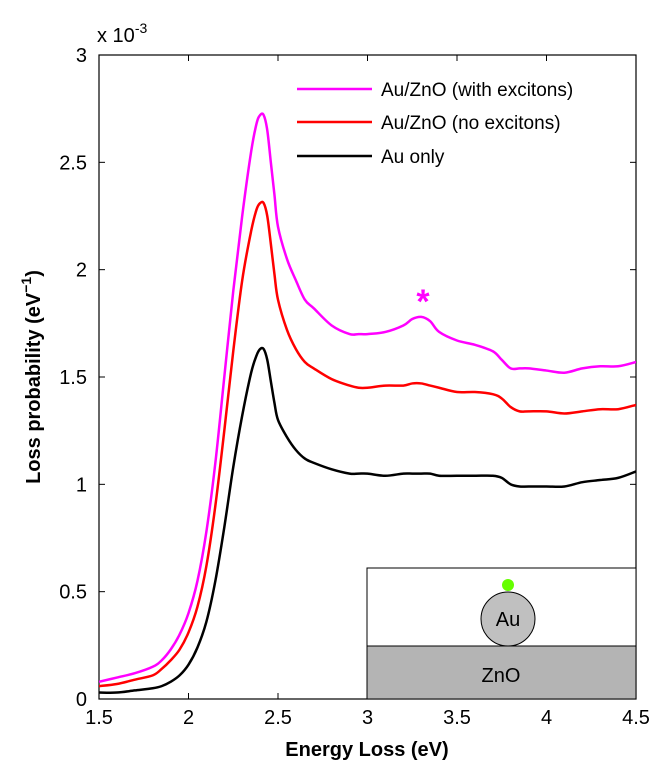 The width and height of the screenshot is (654, 764). What do you see at coordinates (278, 718) in the screenshot?
I see `x-tick-label: 2.5` at bounding box center [278, 718].